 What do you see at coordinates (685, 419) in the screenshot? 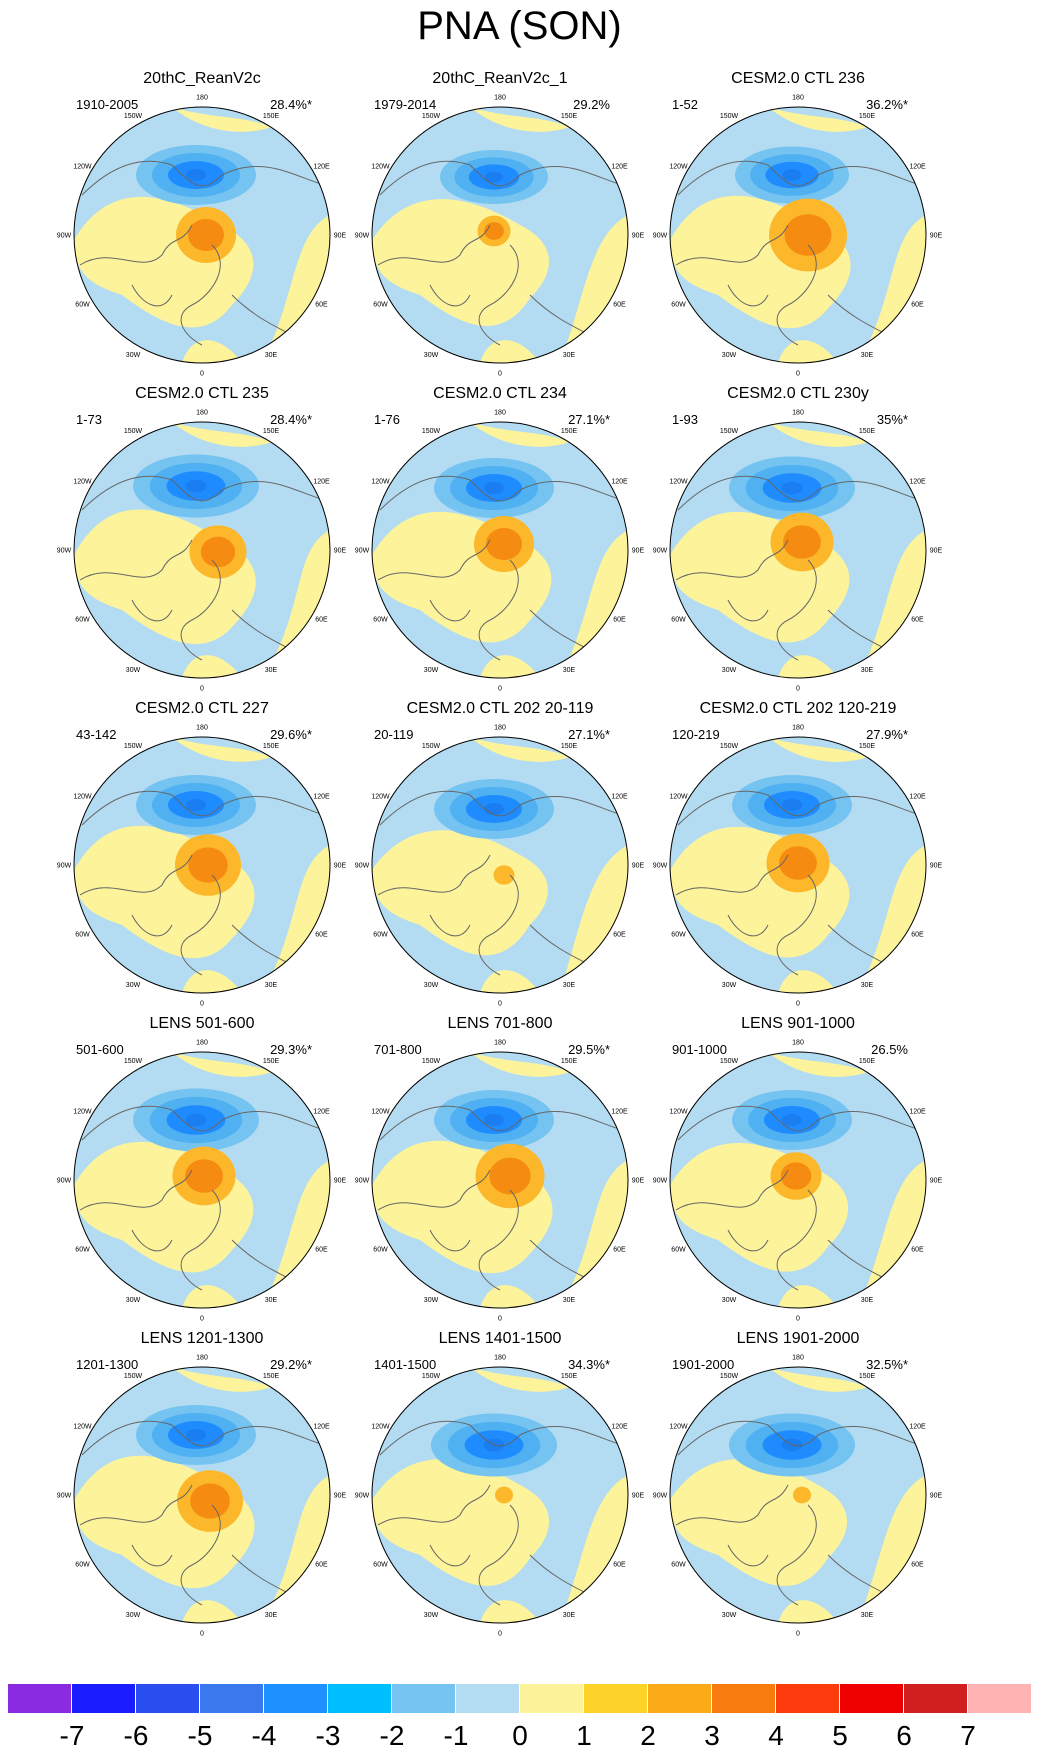
I see `panel-period: 1-93` at bounding box center [685, 419].